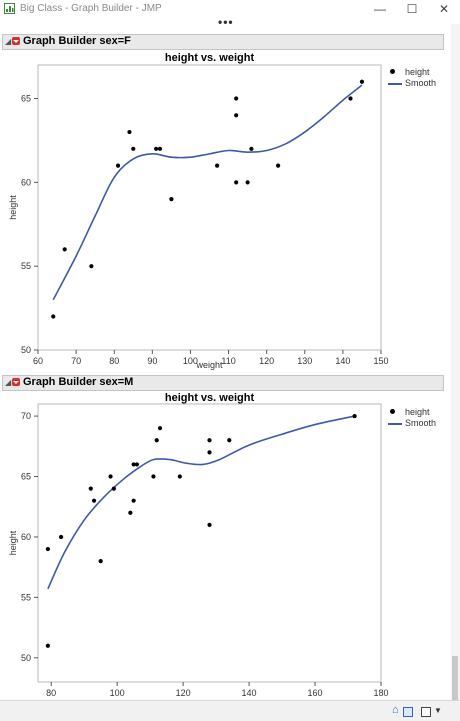  What do you see at coordinates (444, 9) in the screenshot?
I see `close-button: ✕` at bounding box center [444, 9].